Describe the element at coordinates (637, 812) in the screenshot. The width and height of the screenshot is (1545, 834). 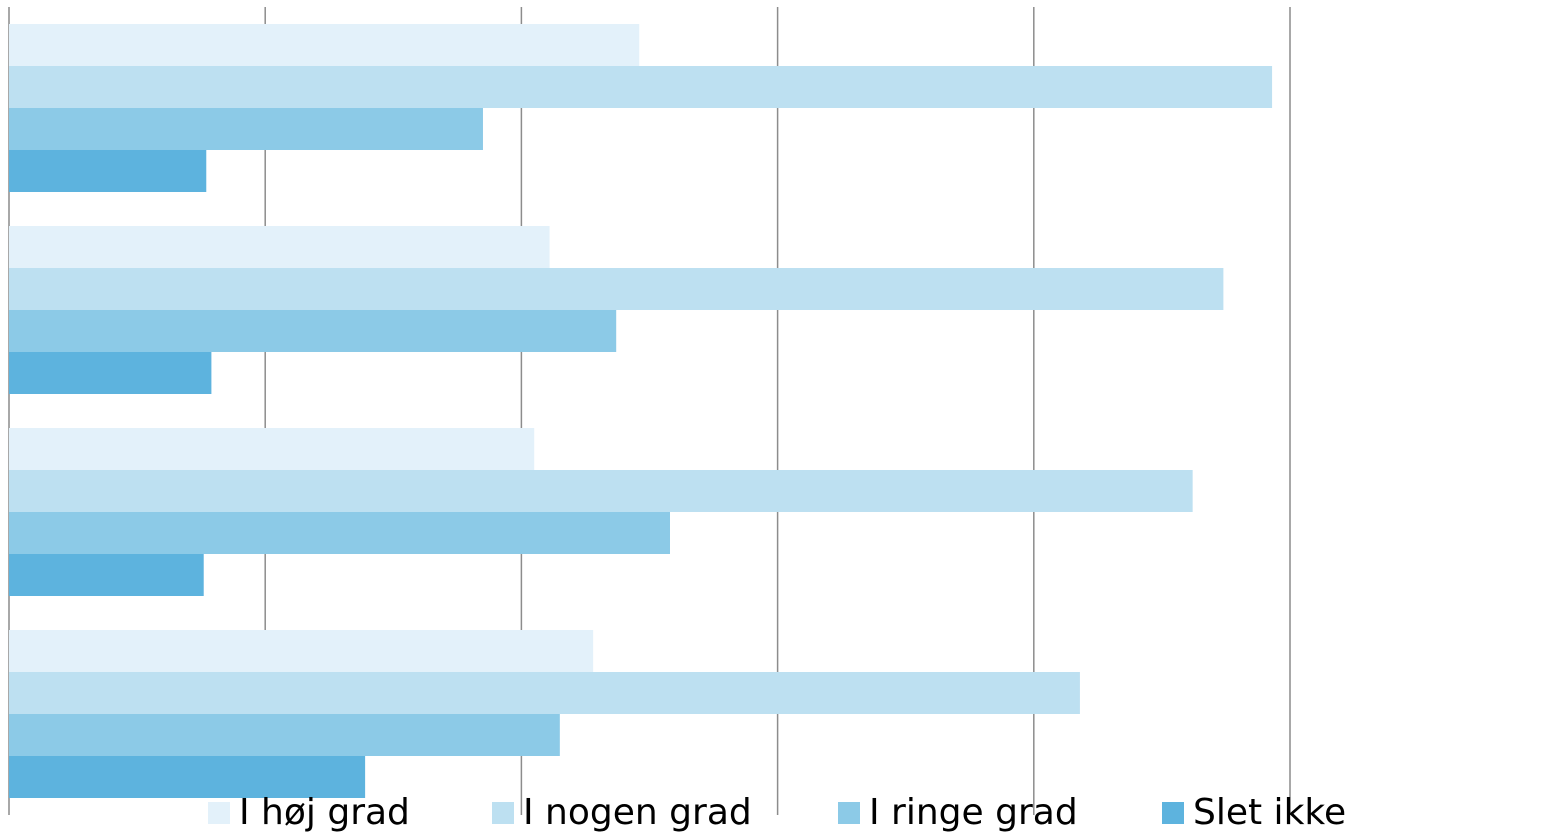
I see `legend-label: I nogen grad` at that location.